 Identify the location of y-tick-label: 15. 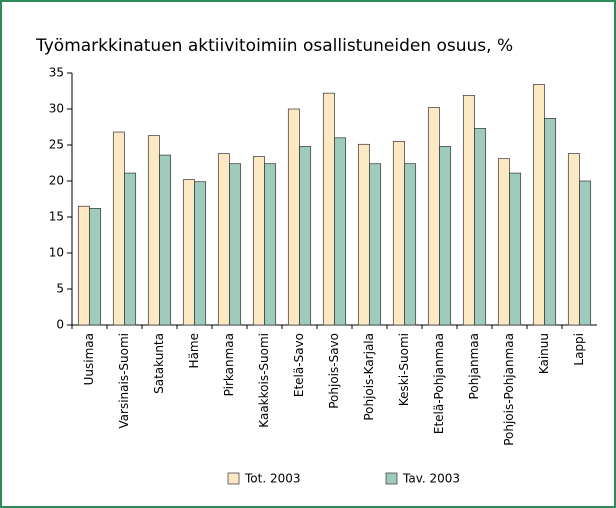
(56, 217).